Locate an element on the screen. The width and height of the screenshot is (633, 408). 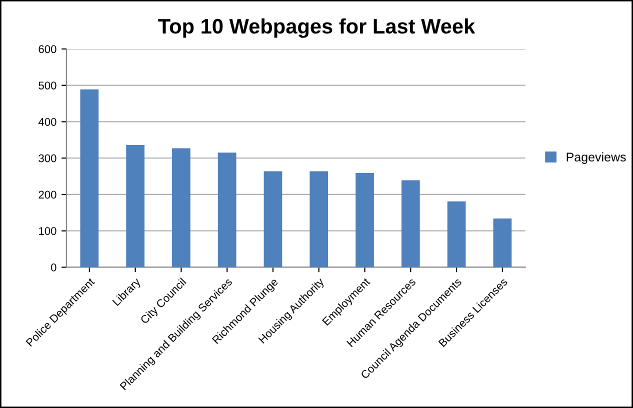
y-tick-label: 300 is located at coordinates (47, 158).